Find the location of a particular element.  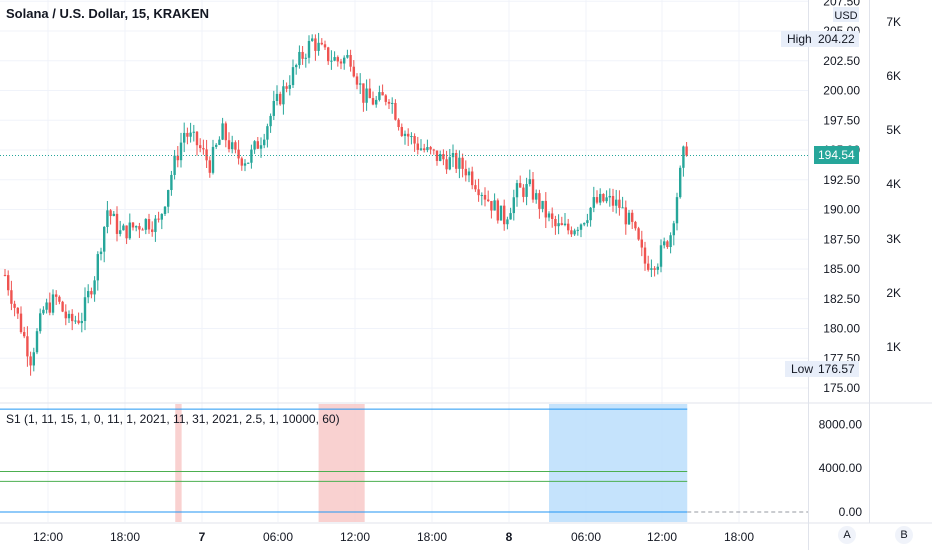

high-label: High is located at coordinates (799, 39).